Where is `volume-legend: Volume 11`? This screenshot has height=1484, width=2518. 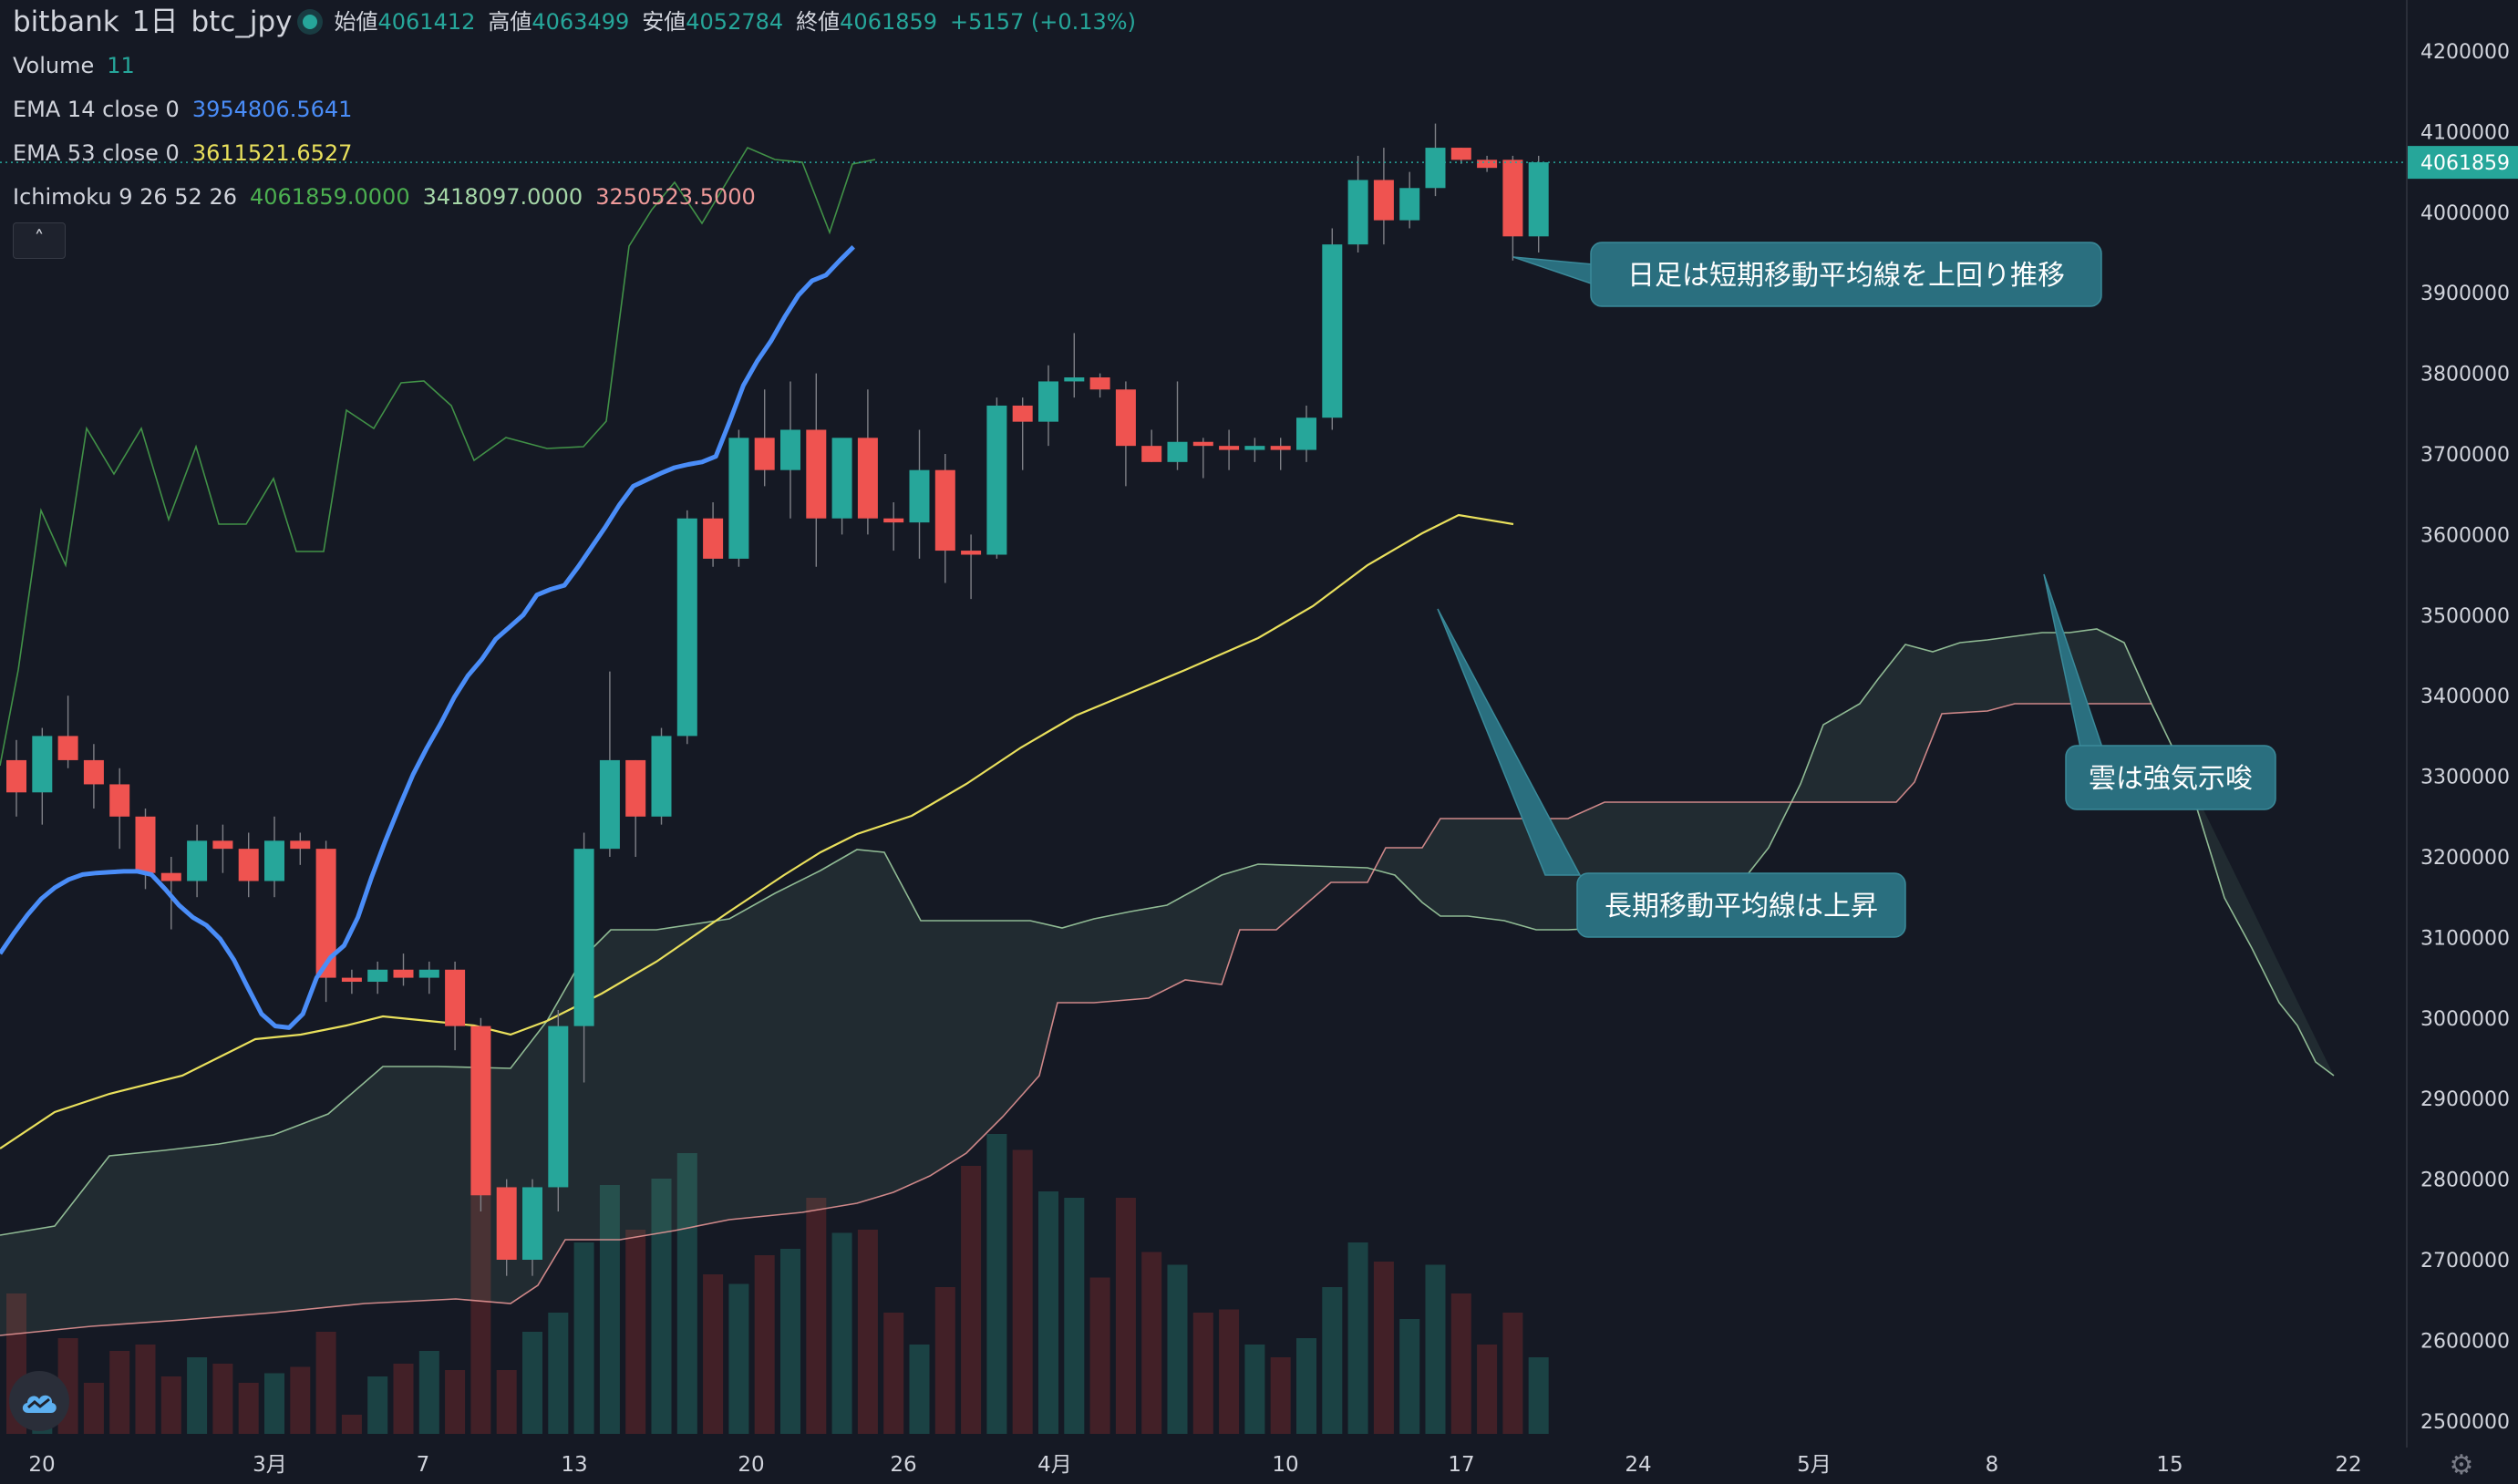 volume-legend: Volume 11 is located at coordinates (574, 66).